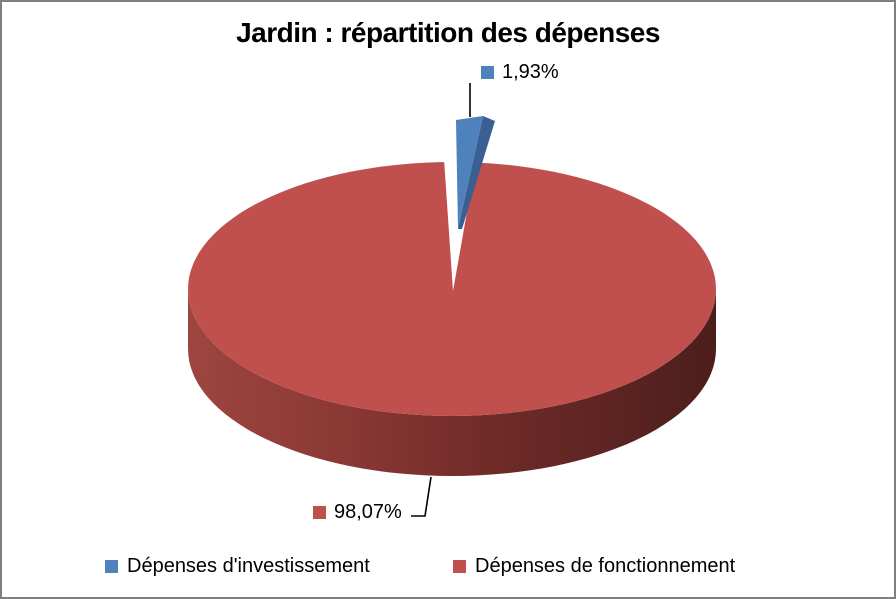 The height and width of the screenshot is (599, 896). I want to click on legend-item-fonctionnement: Dépenses de fonctionnement, so click(594, 566).